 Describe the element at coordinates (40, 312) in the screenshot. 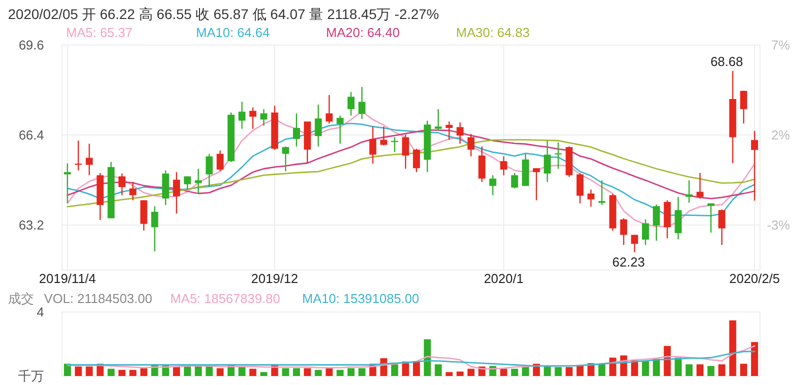

I see `text: 4` at that location.